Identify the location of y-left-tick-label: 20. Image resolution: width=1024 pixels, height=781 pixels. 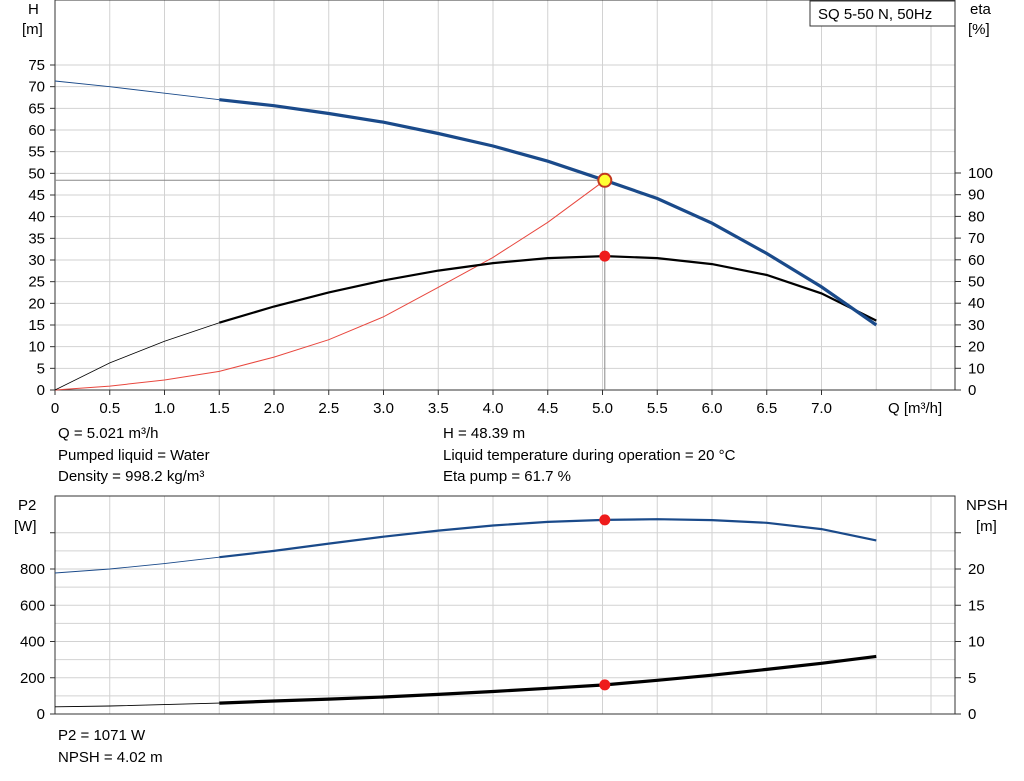
(36, 303).